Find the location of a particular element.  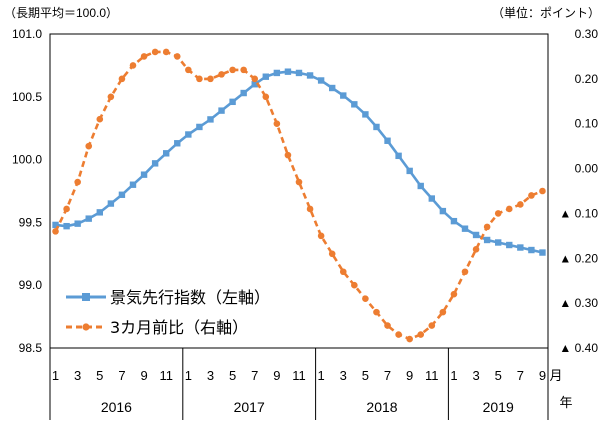

left-tick-label: 98.5 is located at coordinates (31, 348).